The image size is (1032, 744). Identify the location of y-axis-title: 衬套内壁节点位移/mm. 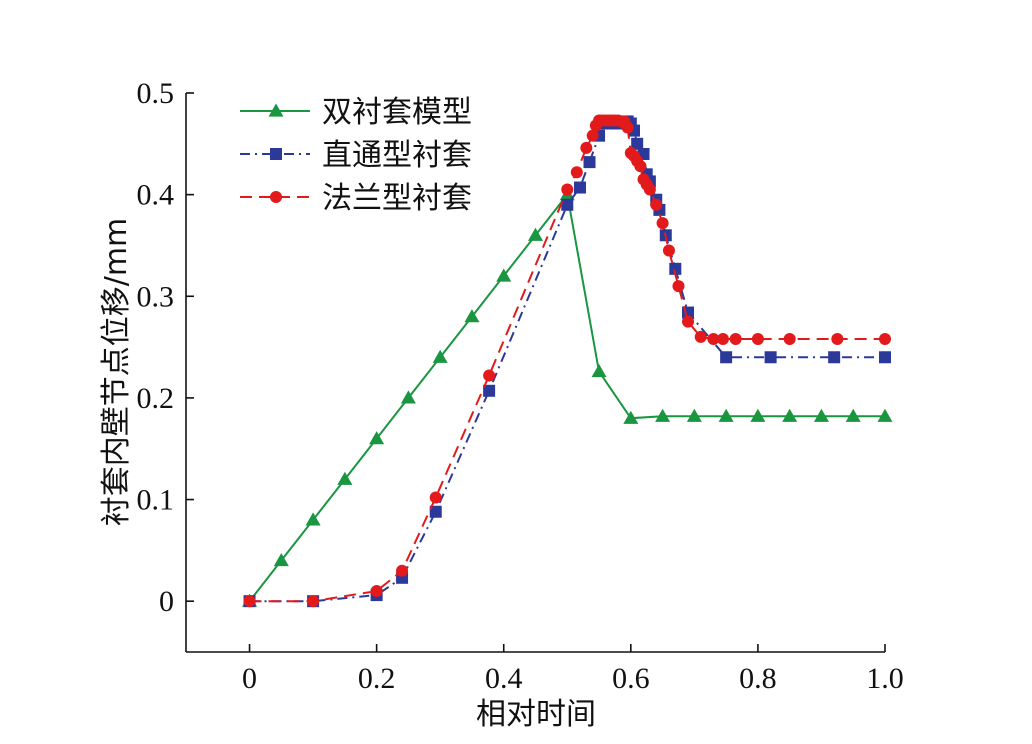
(116, 372).